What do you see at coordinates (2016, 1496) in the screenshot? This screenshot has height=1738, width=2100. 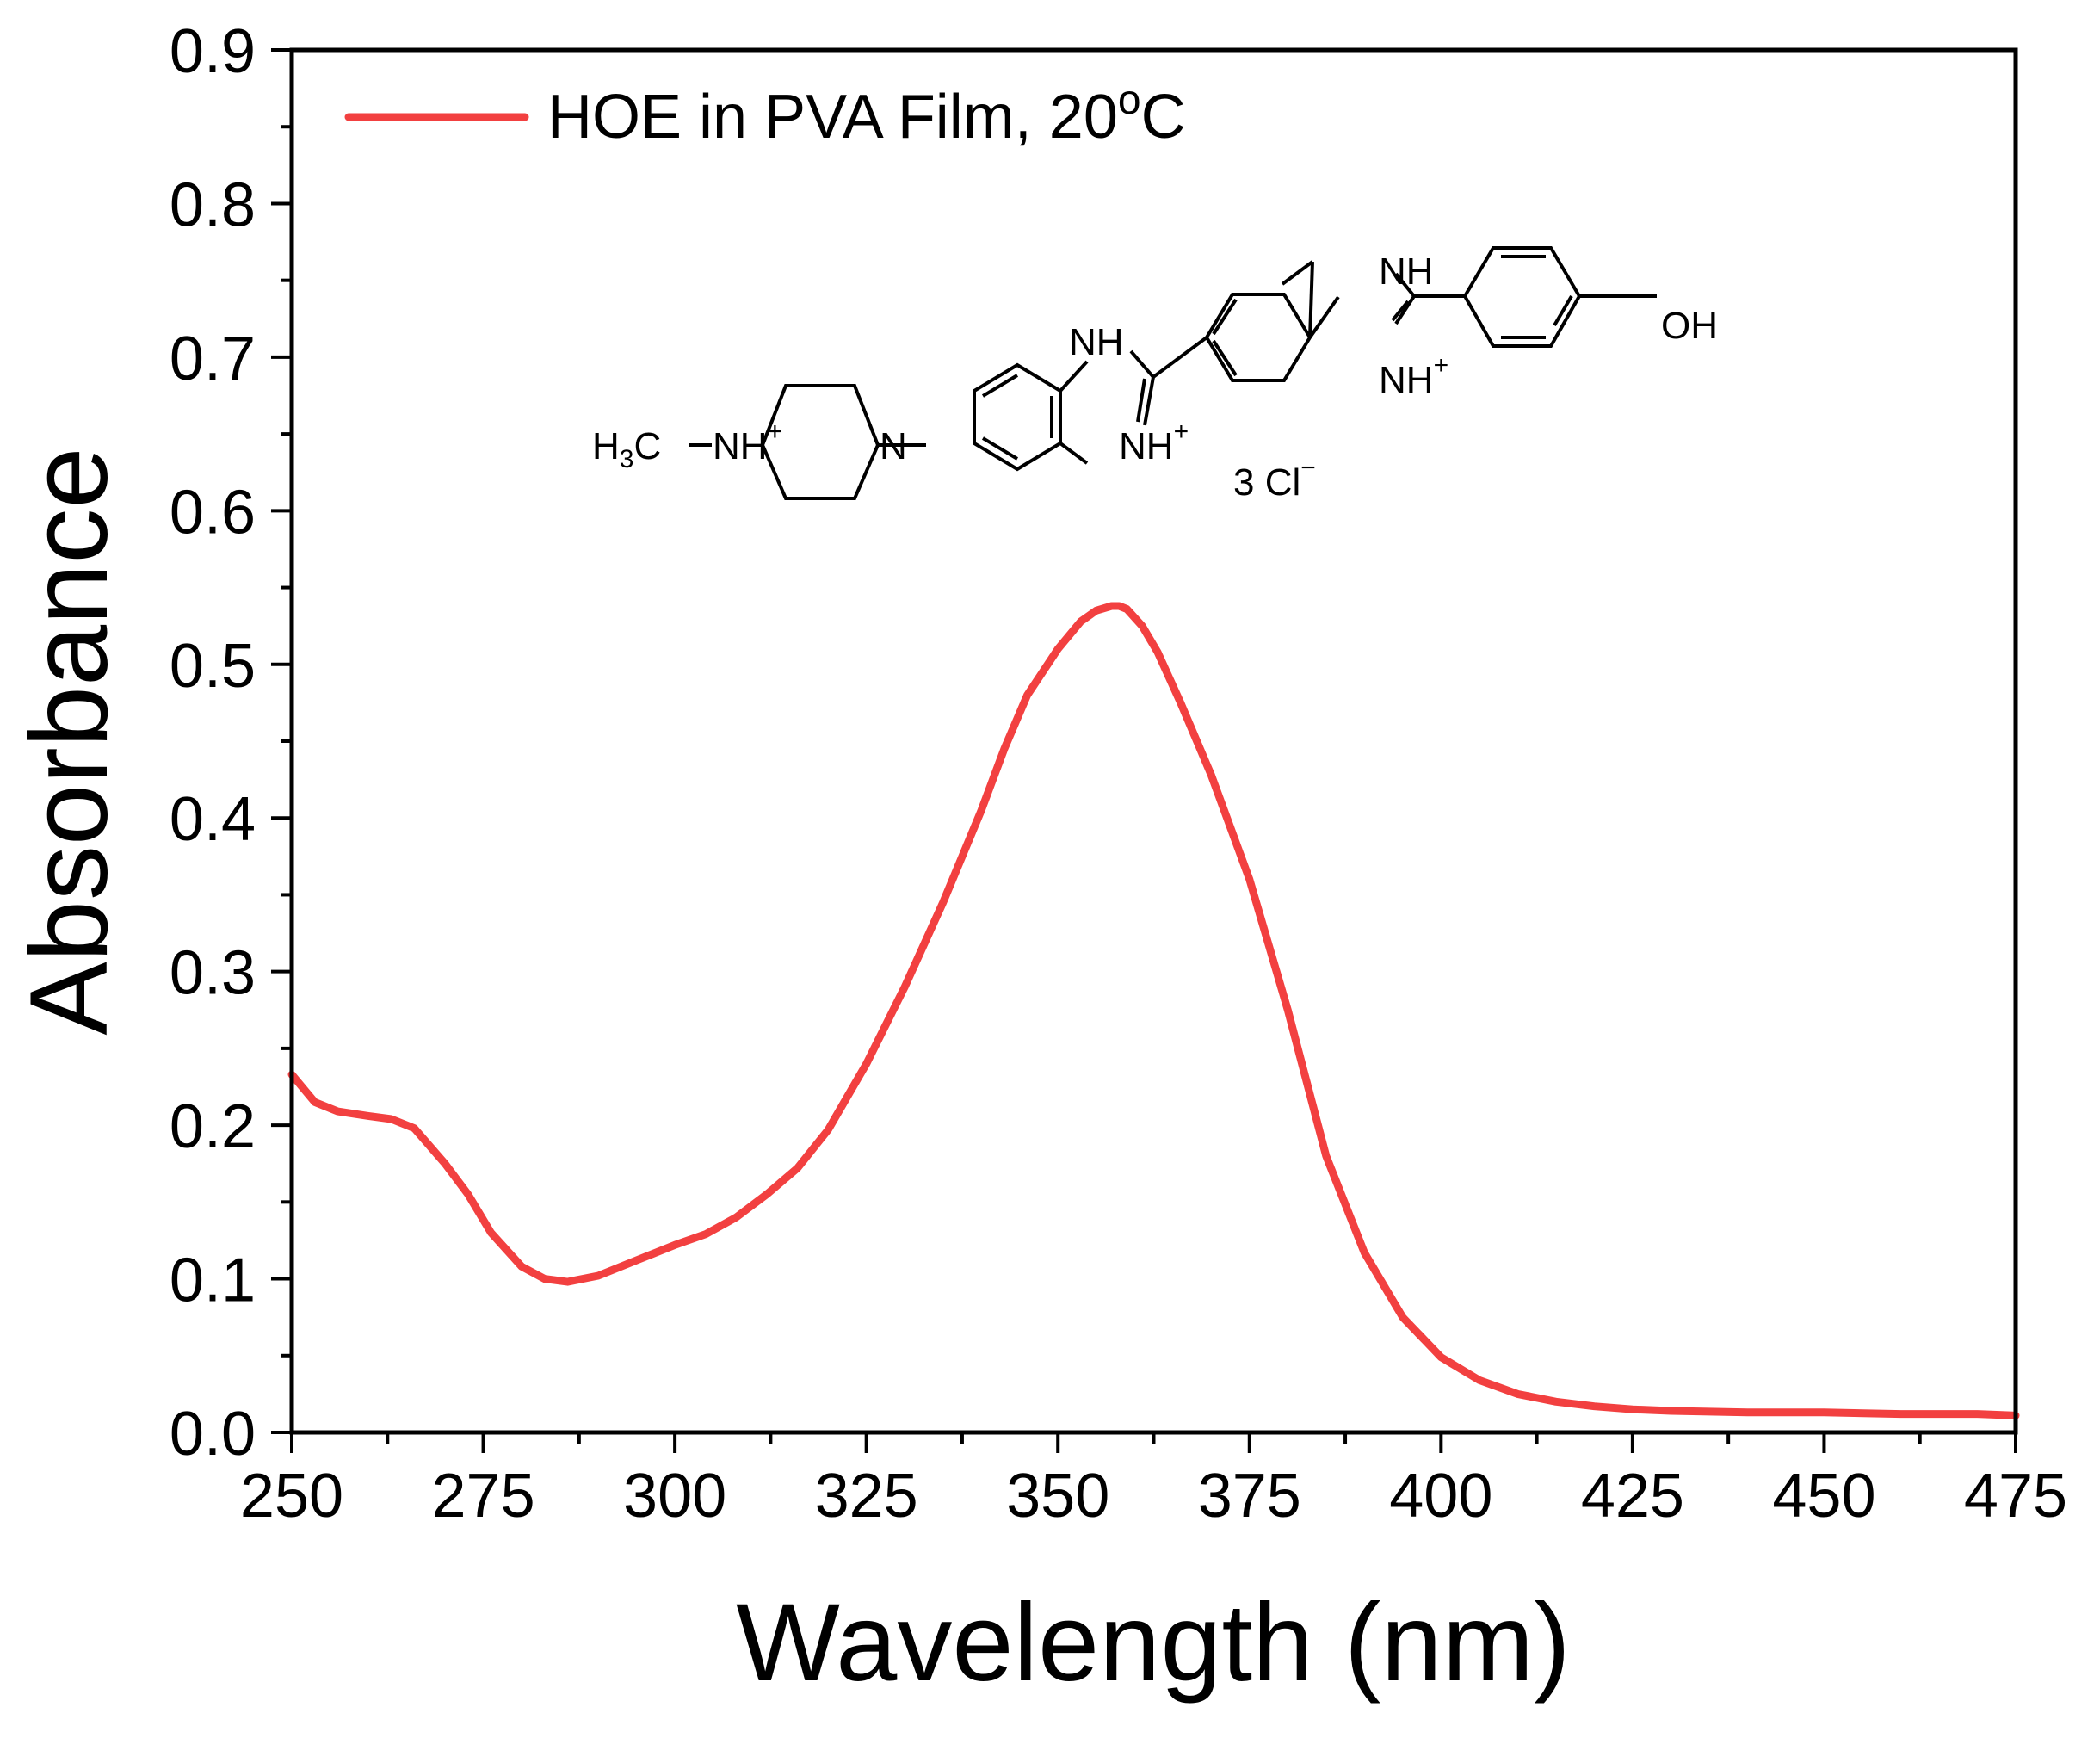 I see `x-tick-label: 475` at bounding box center [2016, 1496].